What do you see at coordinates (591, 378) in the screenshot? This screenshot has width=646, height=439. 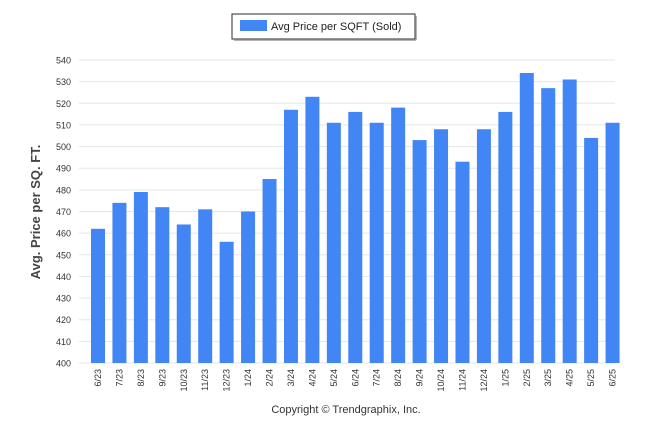 I see `x-tick-label: 5/25` at bounding box center [591, 378].